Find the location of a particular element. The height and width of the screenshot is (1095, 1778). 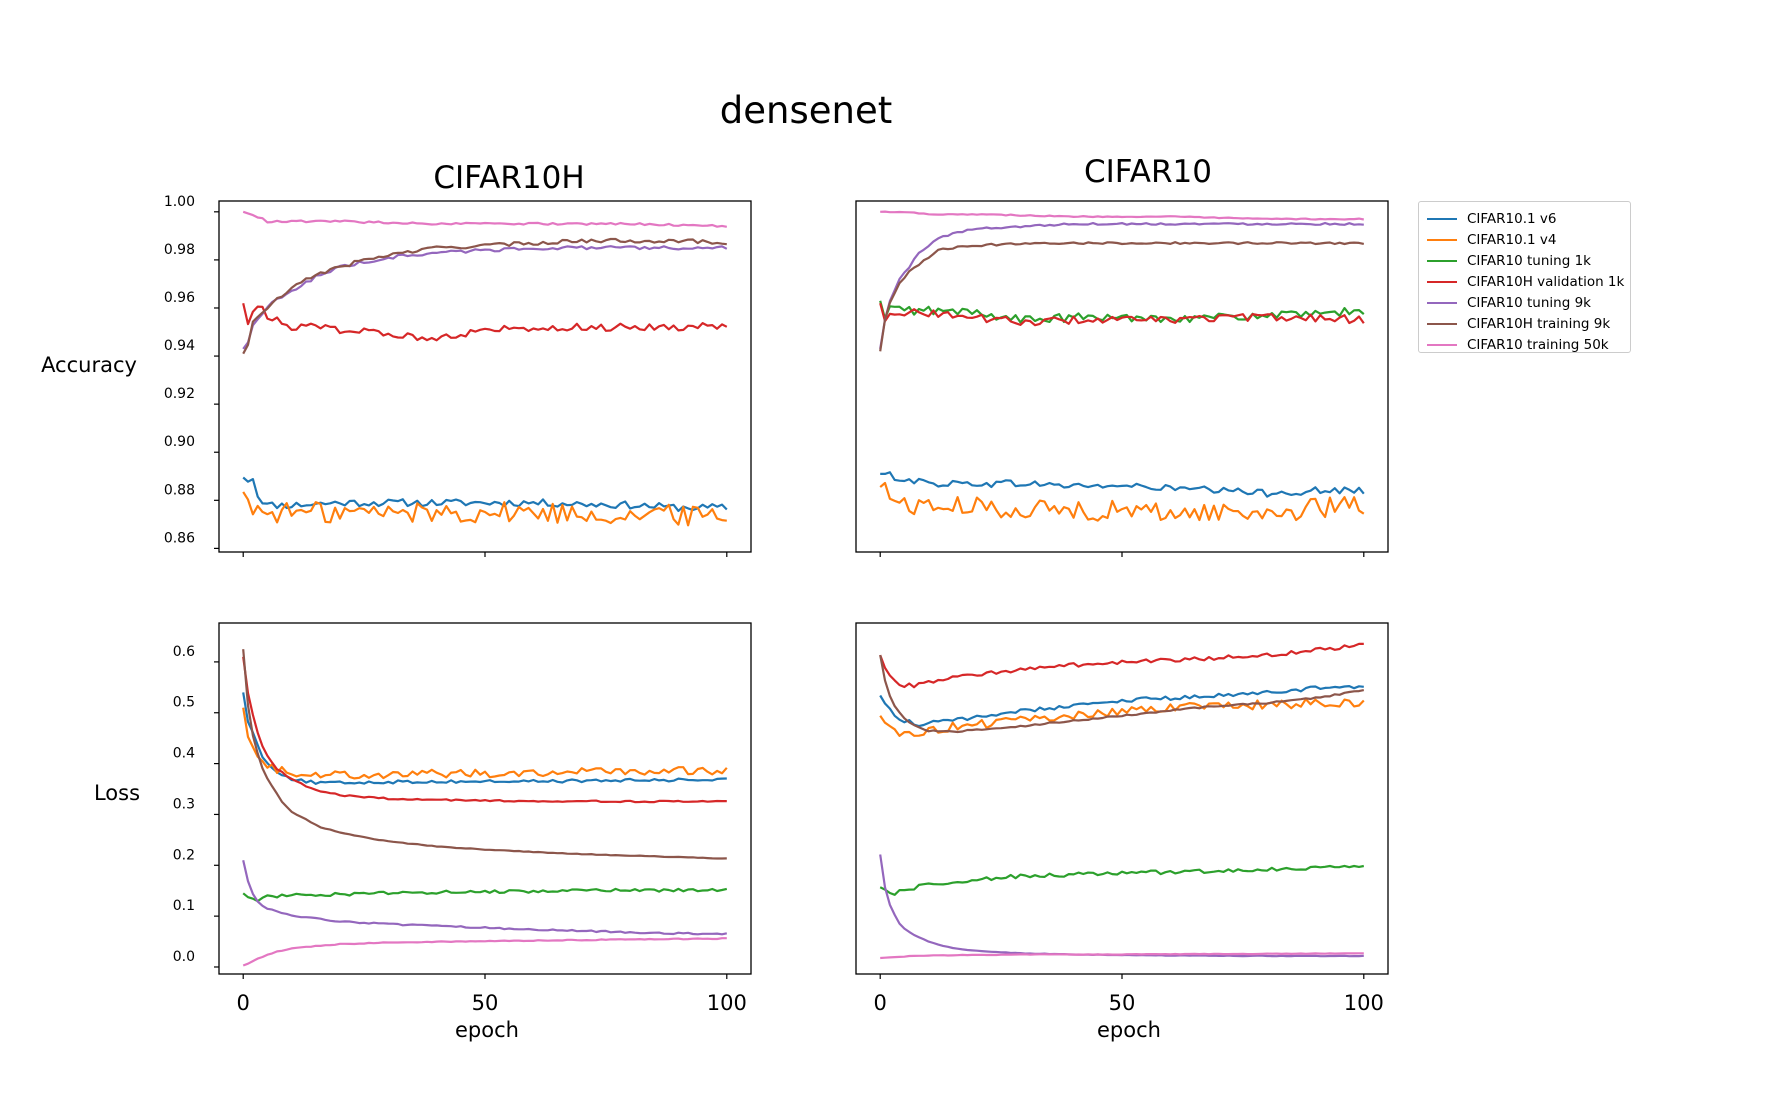

legend-label: CIFAR10H training 9k is located at coordinates (1539, 323).